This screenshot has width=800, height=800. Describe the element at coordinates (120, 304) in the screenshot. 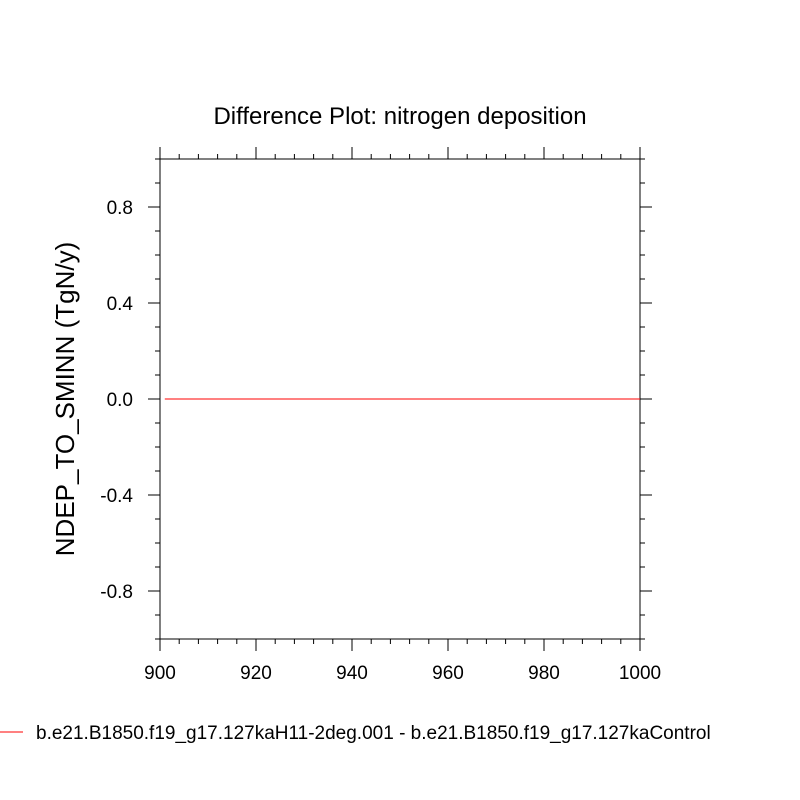

I see `y-tick-label: 0.4` at that location.